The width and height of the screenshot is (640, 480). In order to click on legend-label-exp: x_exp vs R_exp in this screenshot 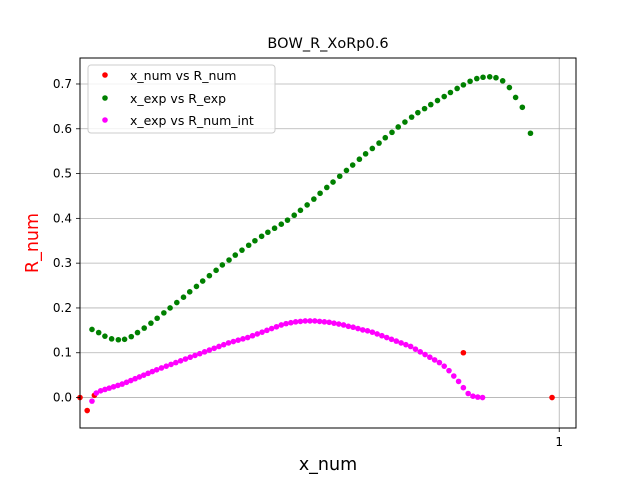, I will do `click(178, 98)`.